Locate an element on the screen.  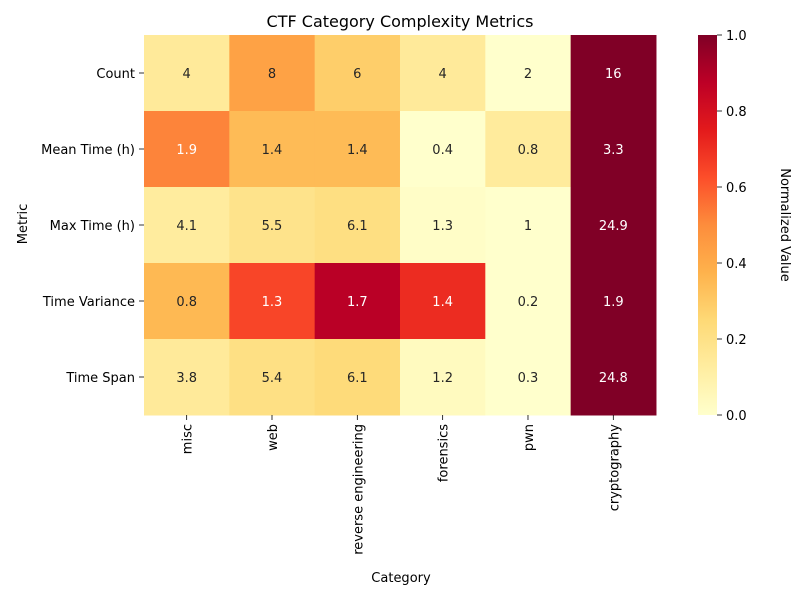
row-label: Max Time (h) is located at coordinates (92, 226).